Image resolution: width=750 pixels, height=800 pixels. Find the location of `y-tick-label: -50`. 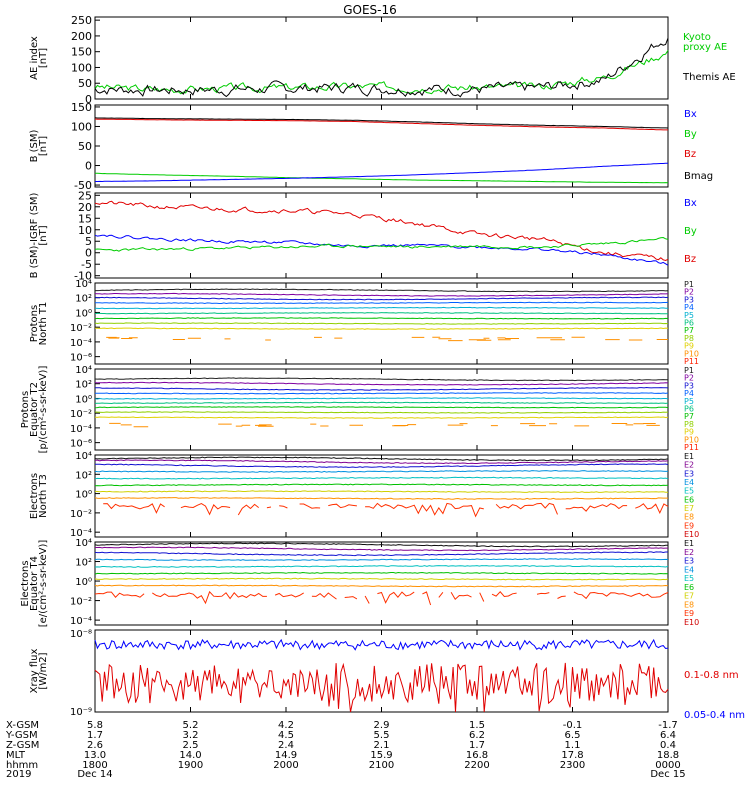

y-tick-label: -50 is located at coordinates (83, 185).